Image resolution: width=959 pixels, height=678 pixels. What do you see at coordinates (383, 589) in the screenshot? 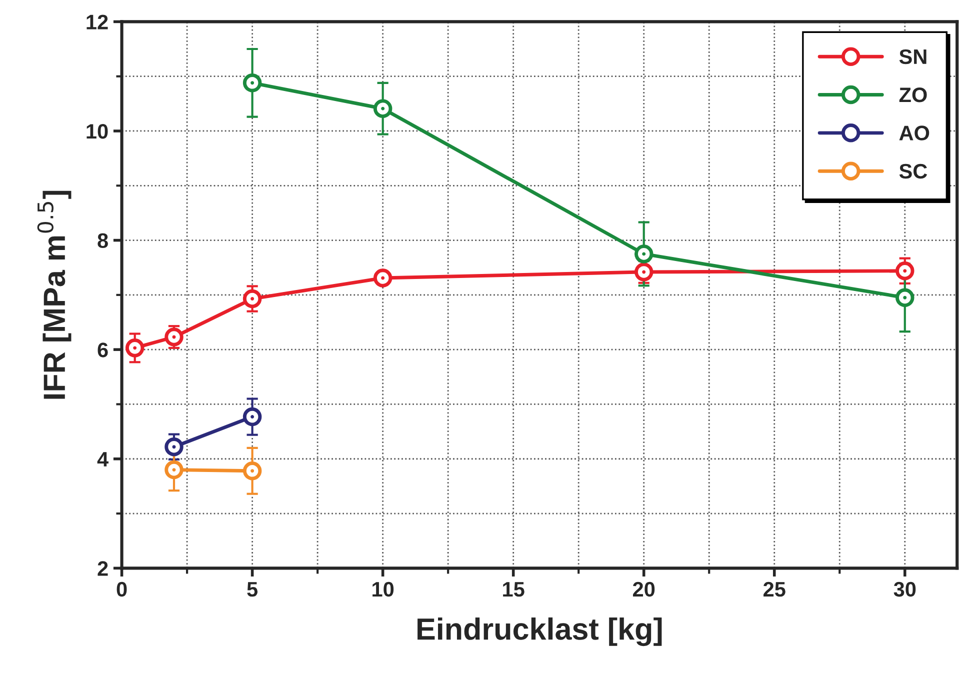
I see `x-tick-label: 10` at bounding box center [383, 589].